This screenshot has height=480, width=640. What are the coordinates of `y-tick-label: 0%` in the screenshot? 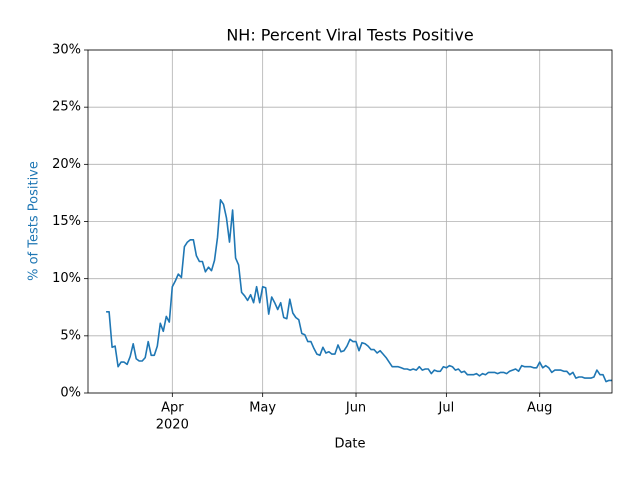 It's located at (70, 393).